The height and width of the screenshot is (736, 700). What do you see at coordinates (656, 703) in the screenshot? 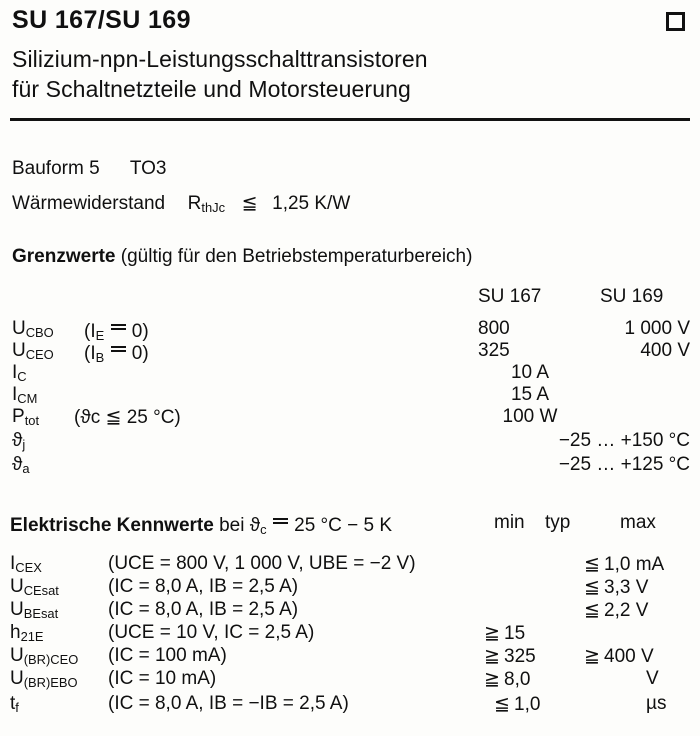
I see `electrical-row-unit: µs` at bounding box center [656, 703].